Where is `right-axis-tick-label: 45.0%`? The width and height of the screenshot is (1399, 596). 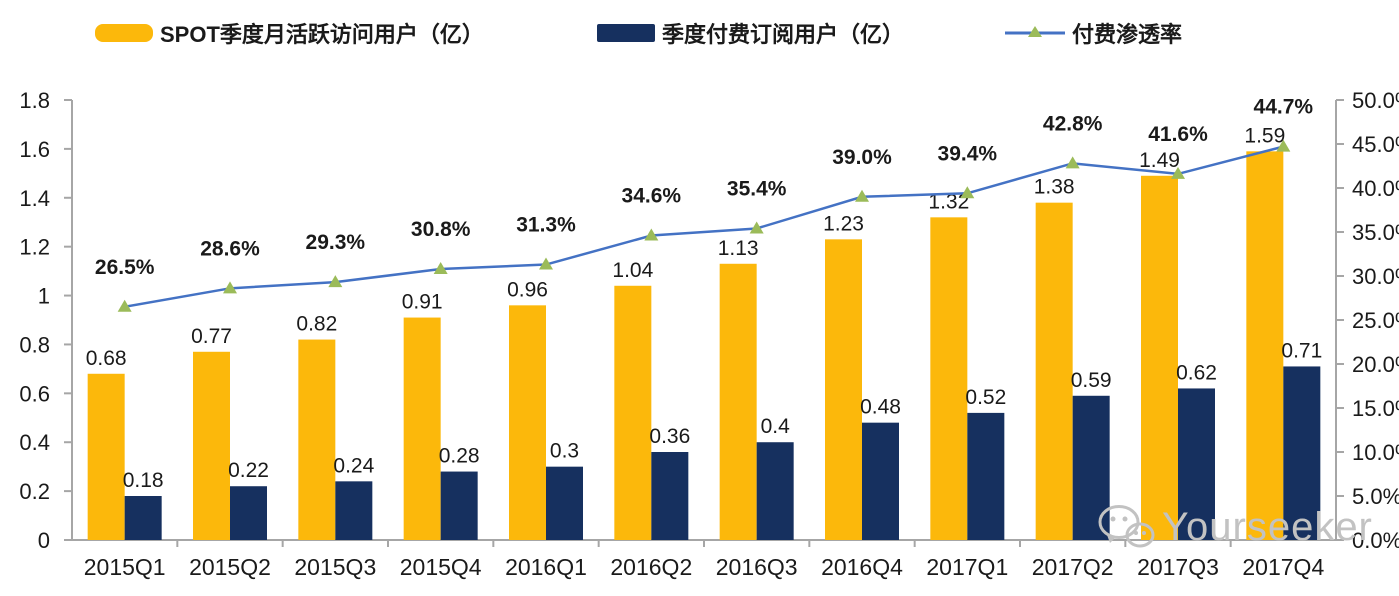 right-axis-tick-label: 45.0% is located at coordinates (1375, 144).